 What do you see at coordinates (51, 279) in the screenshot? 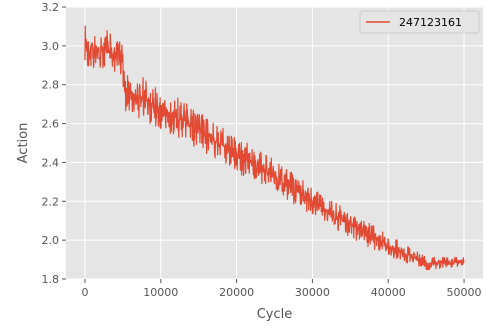
I see `y-tick-label: 1.8` at bounding box center [51, 279].